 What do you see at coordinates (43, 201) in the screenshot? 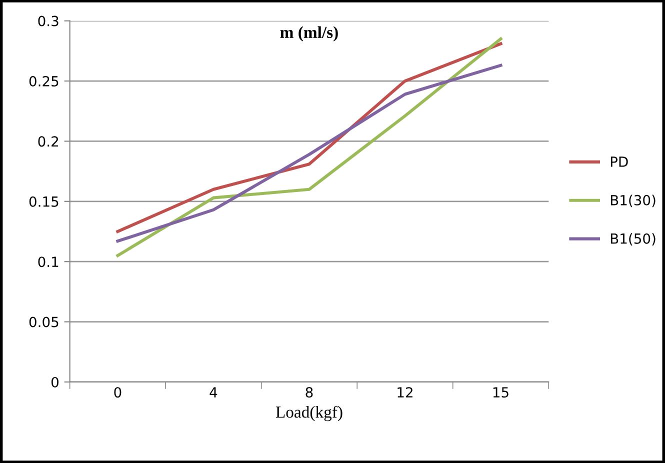
I see `y-tick-label: 0.15` at bounding box center [43, 201].